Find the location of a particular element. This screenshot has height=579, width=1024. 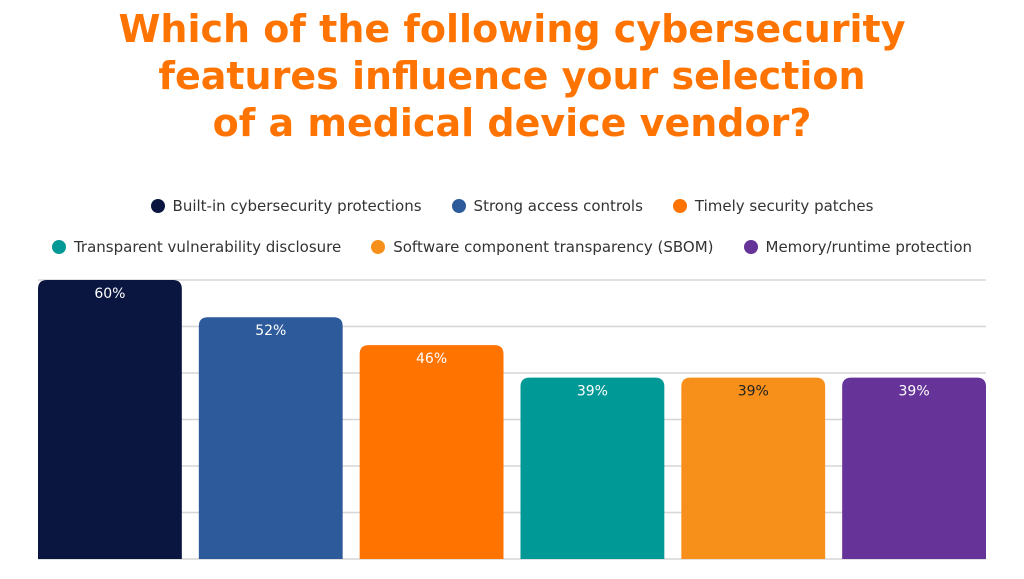

title-line: features influence your selection is located at coordinates (512, 76).